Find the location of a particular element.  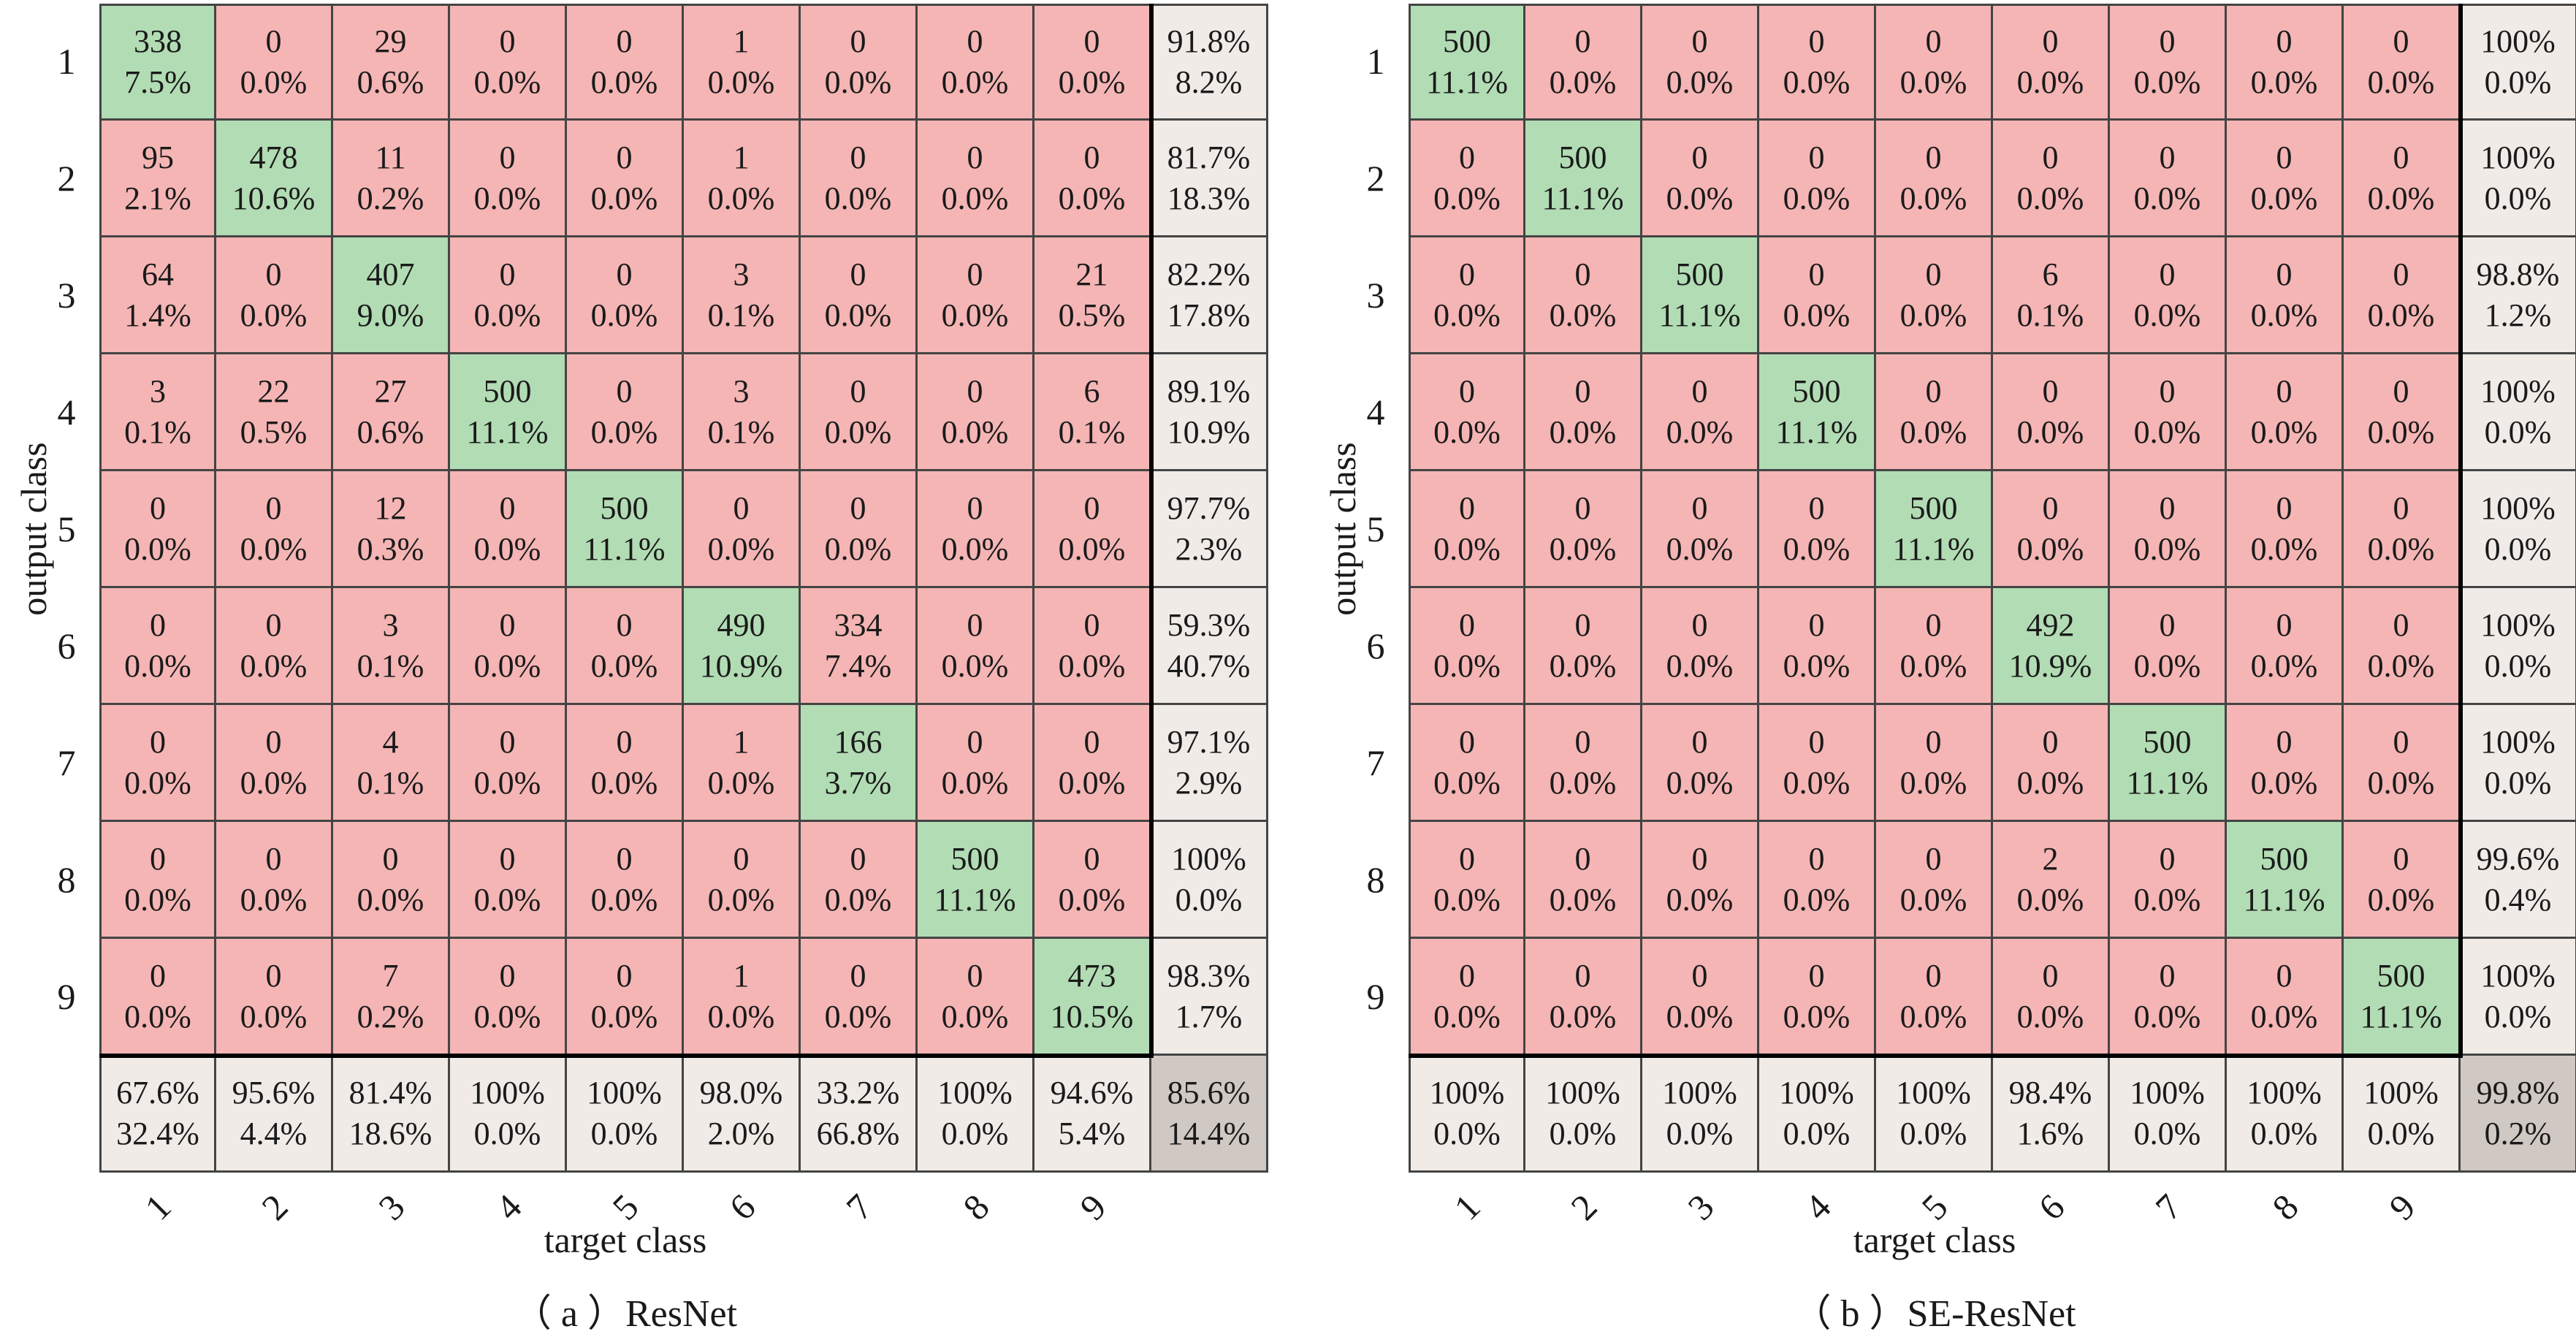

cell-value: 407 is located at coordinates (391, 274).